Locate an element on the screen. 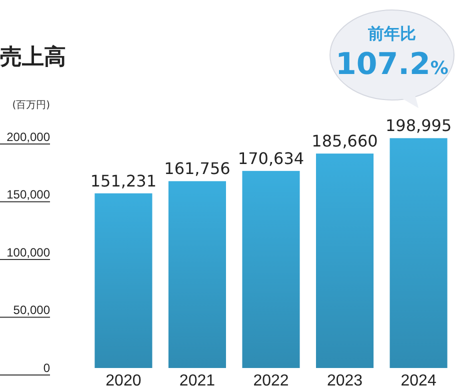  data-label: 198,995 is located at coordinates (418, 126).